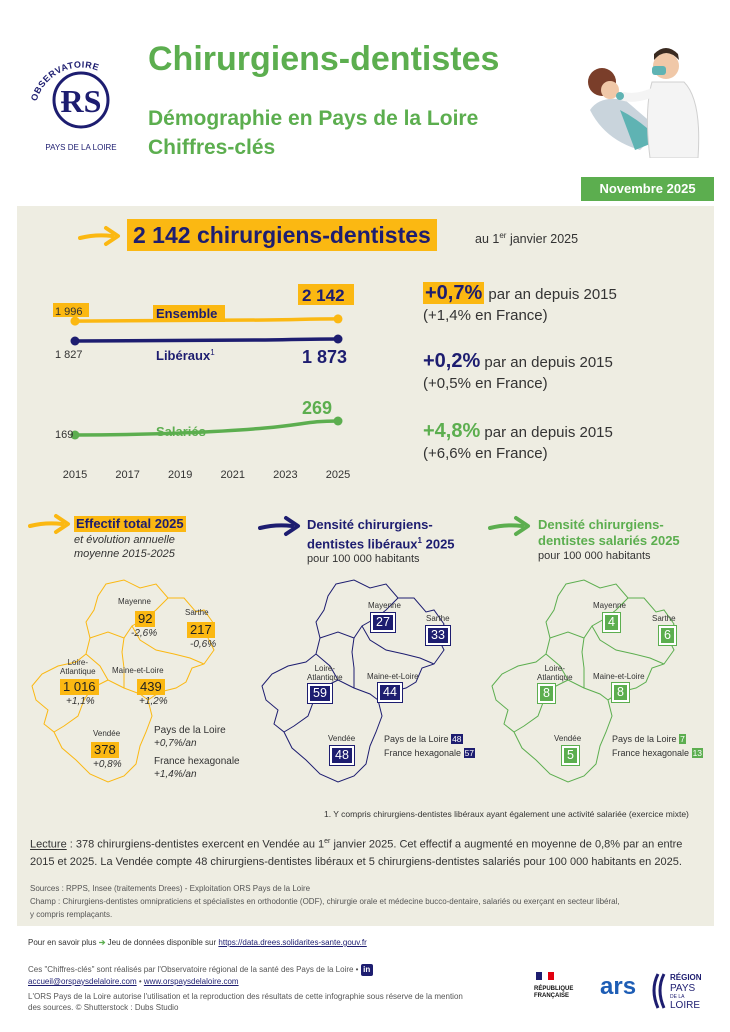 The image size is (730, 1032). What do you see at coordinates (618, 986) in the screenshot?
I see `svg-text: ars` at bounding box center [618, 986].